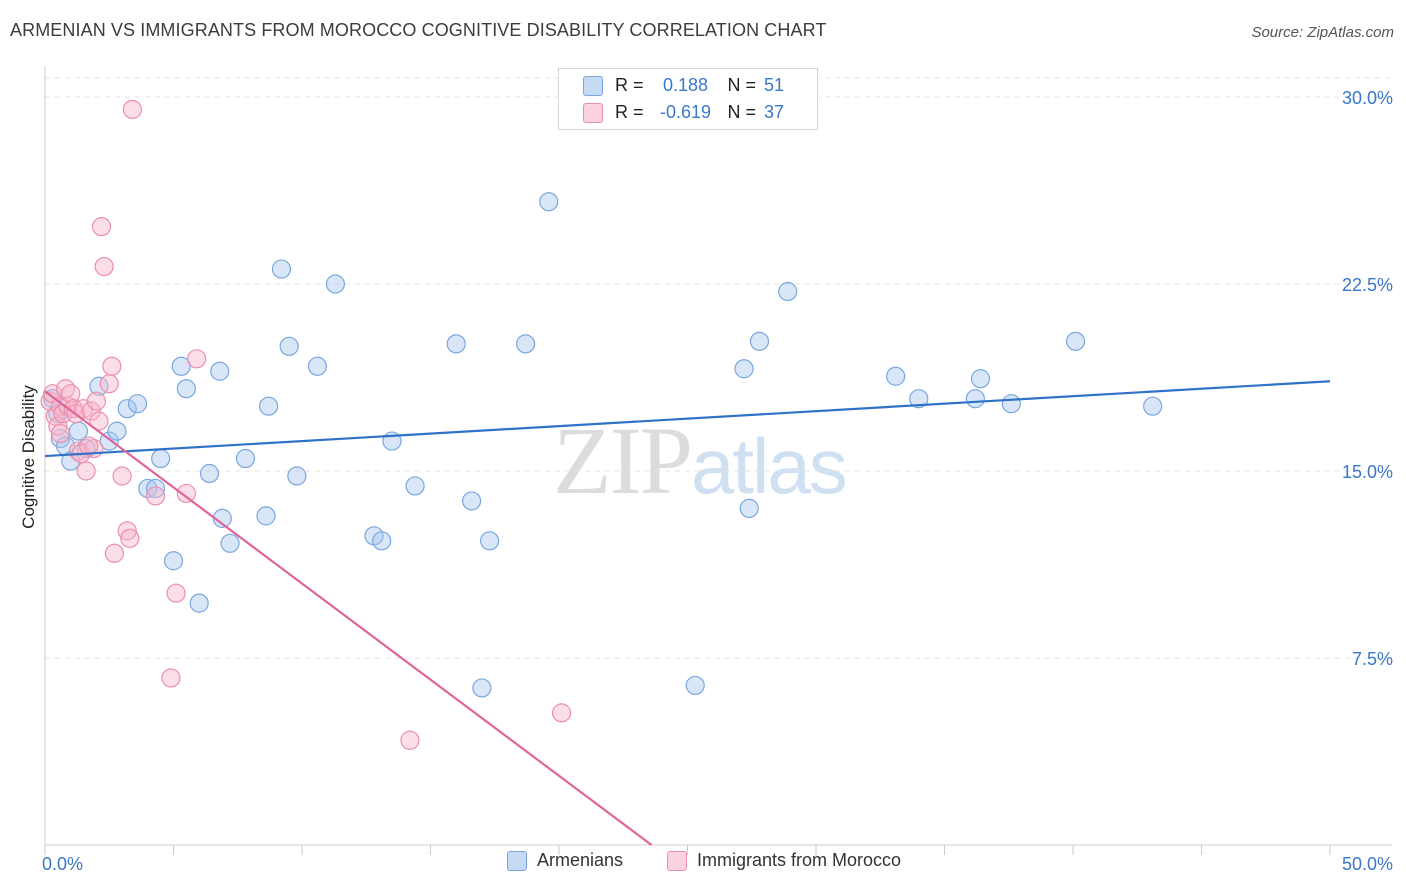 This screenshot has height=892, width=1406. I want to click on stats-row-armenians: R = 0.188 N = 51, so click(683, 85).